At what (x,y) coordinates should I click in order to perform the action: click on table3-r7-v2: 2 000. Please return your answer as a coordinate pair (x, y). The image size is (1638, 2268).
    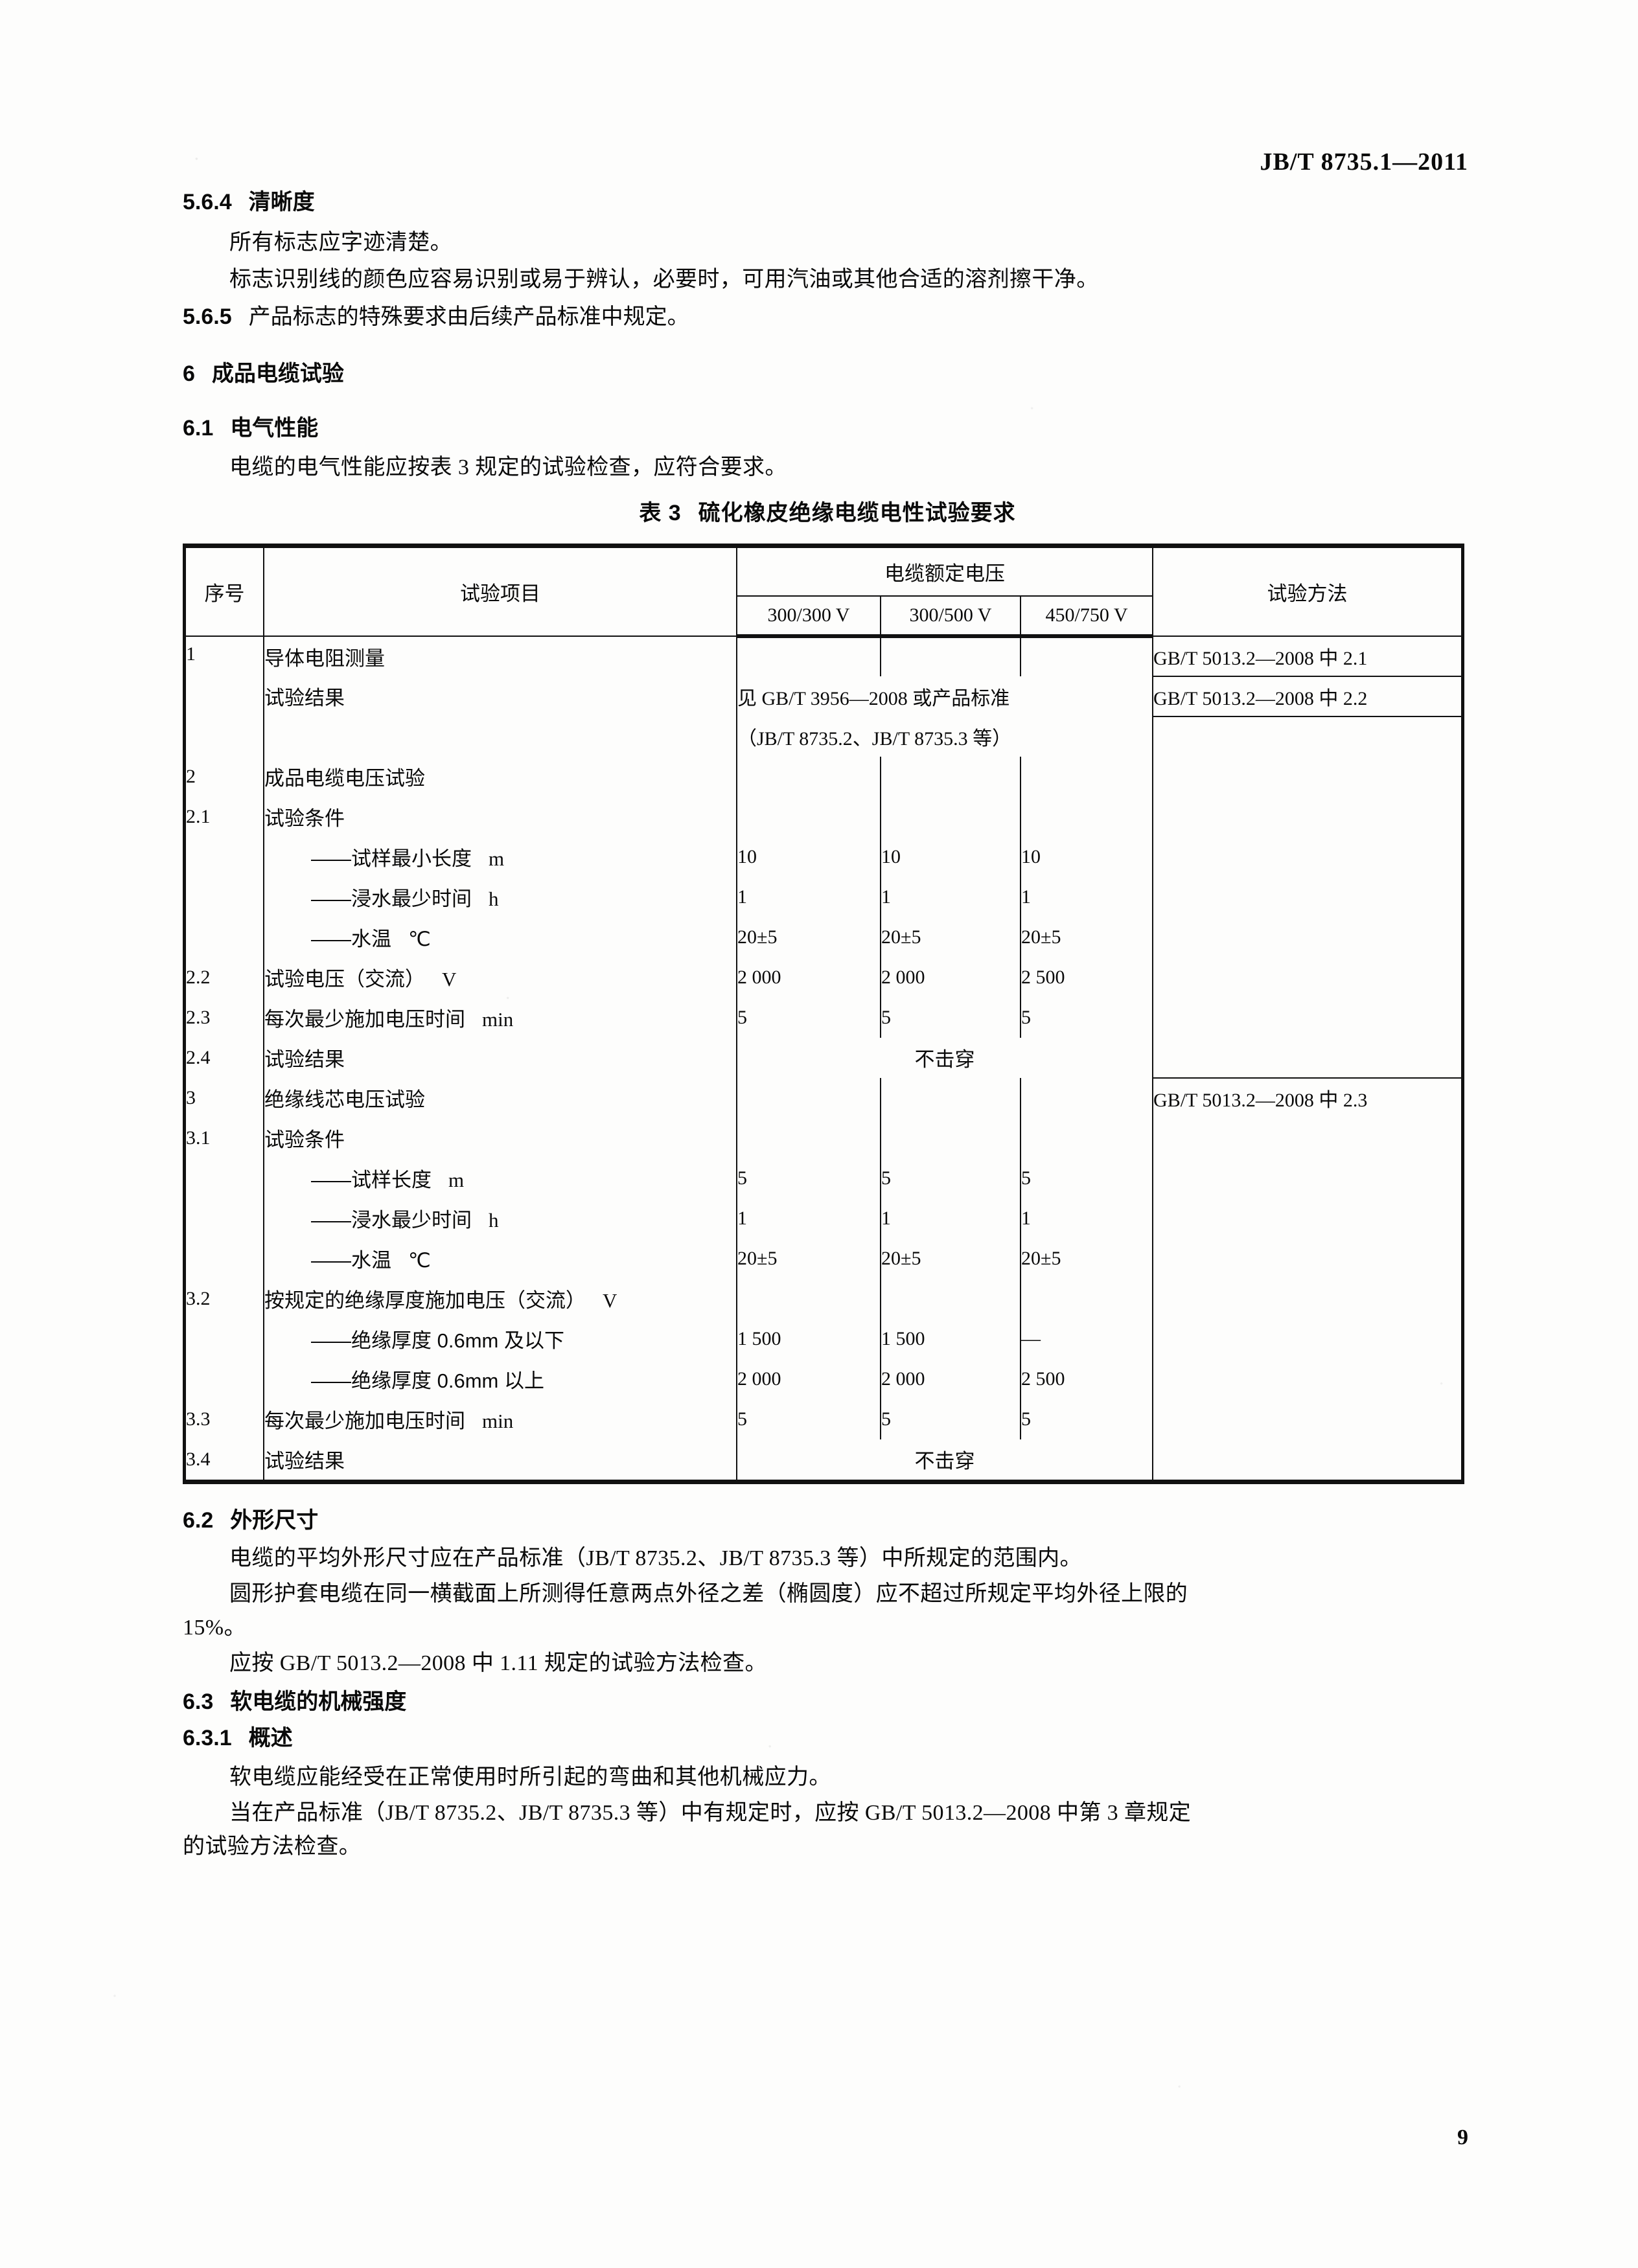
    Looking at the image, I should click on (950, 977).